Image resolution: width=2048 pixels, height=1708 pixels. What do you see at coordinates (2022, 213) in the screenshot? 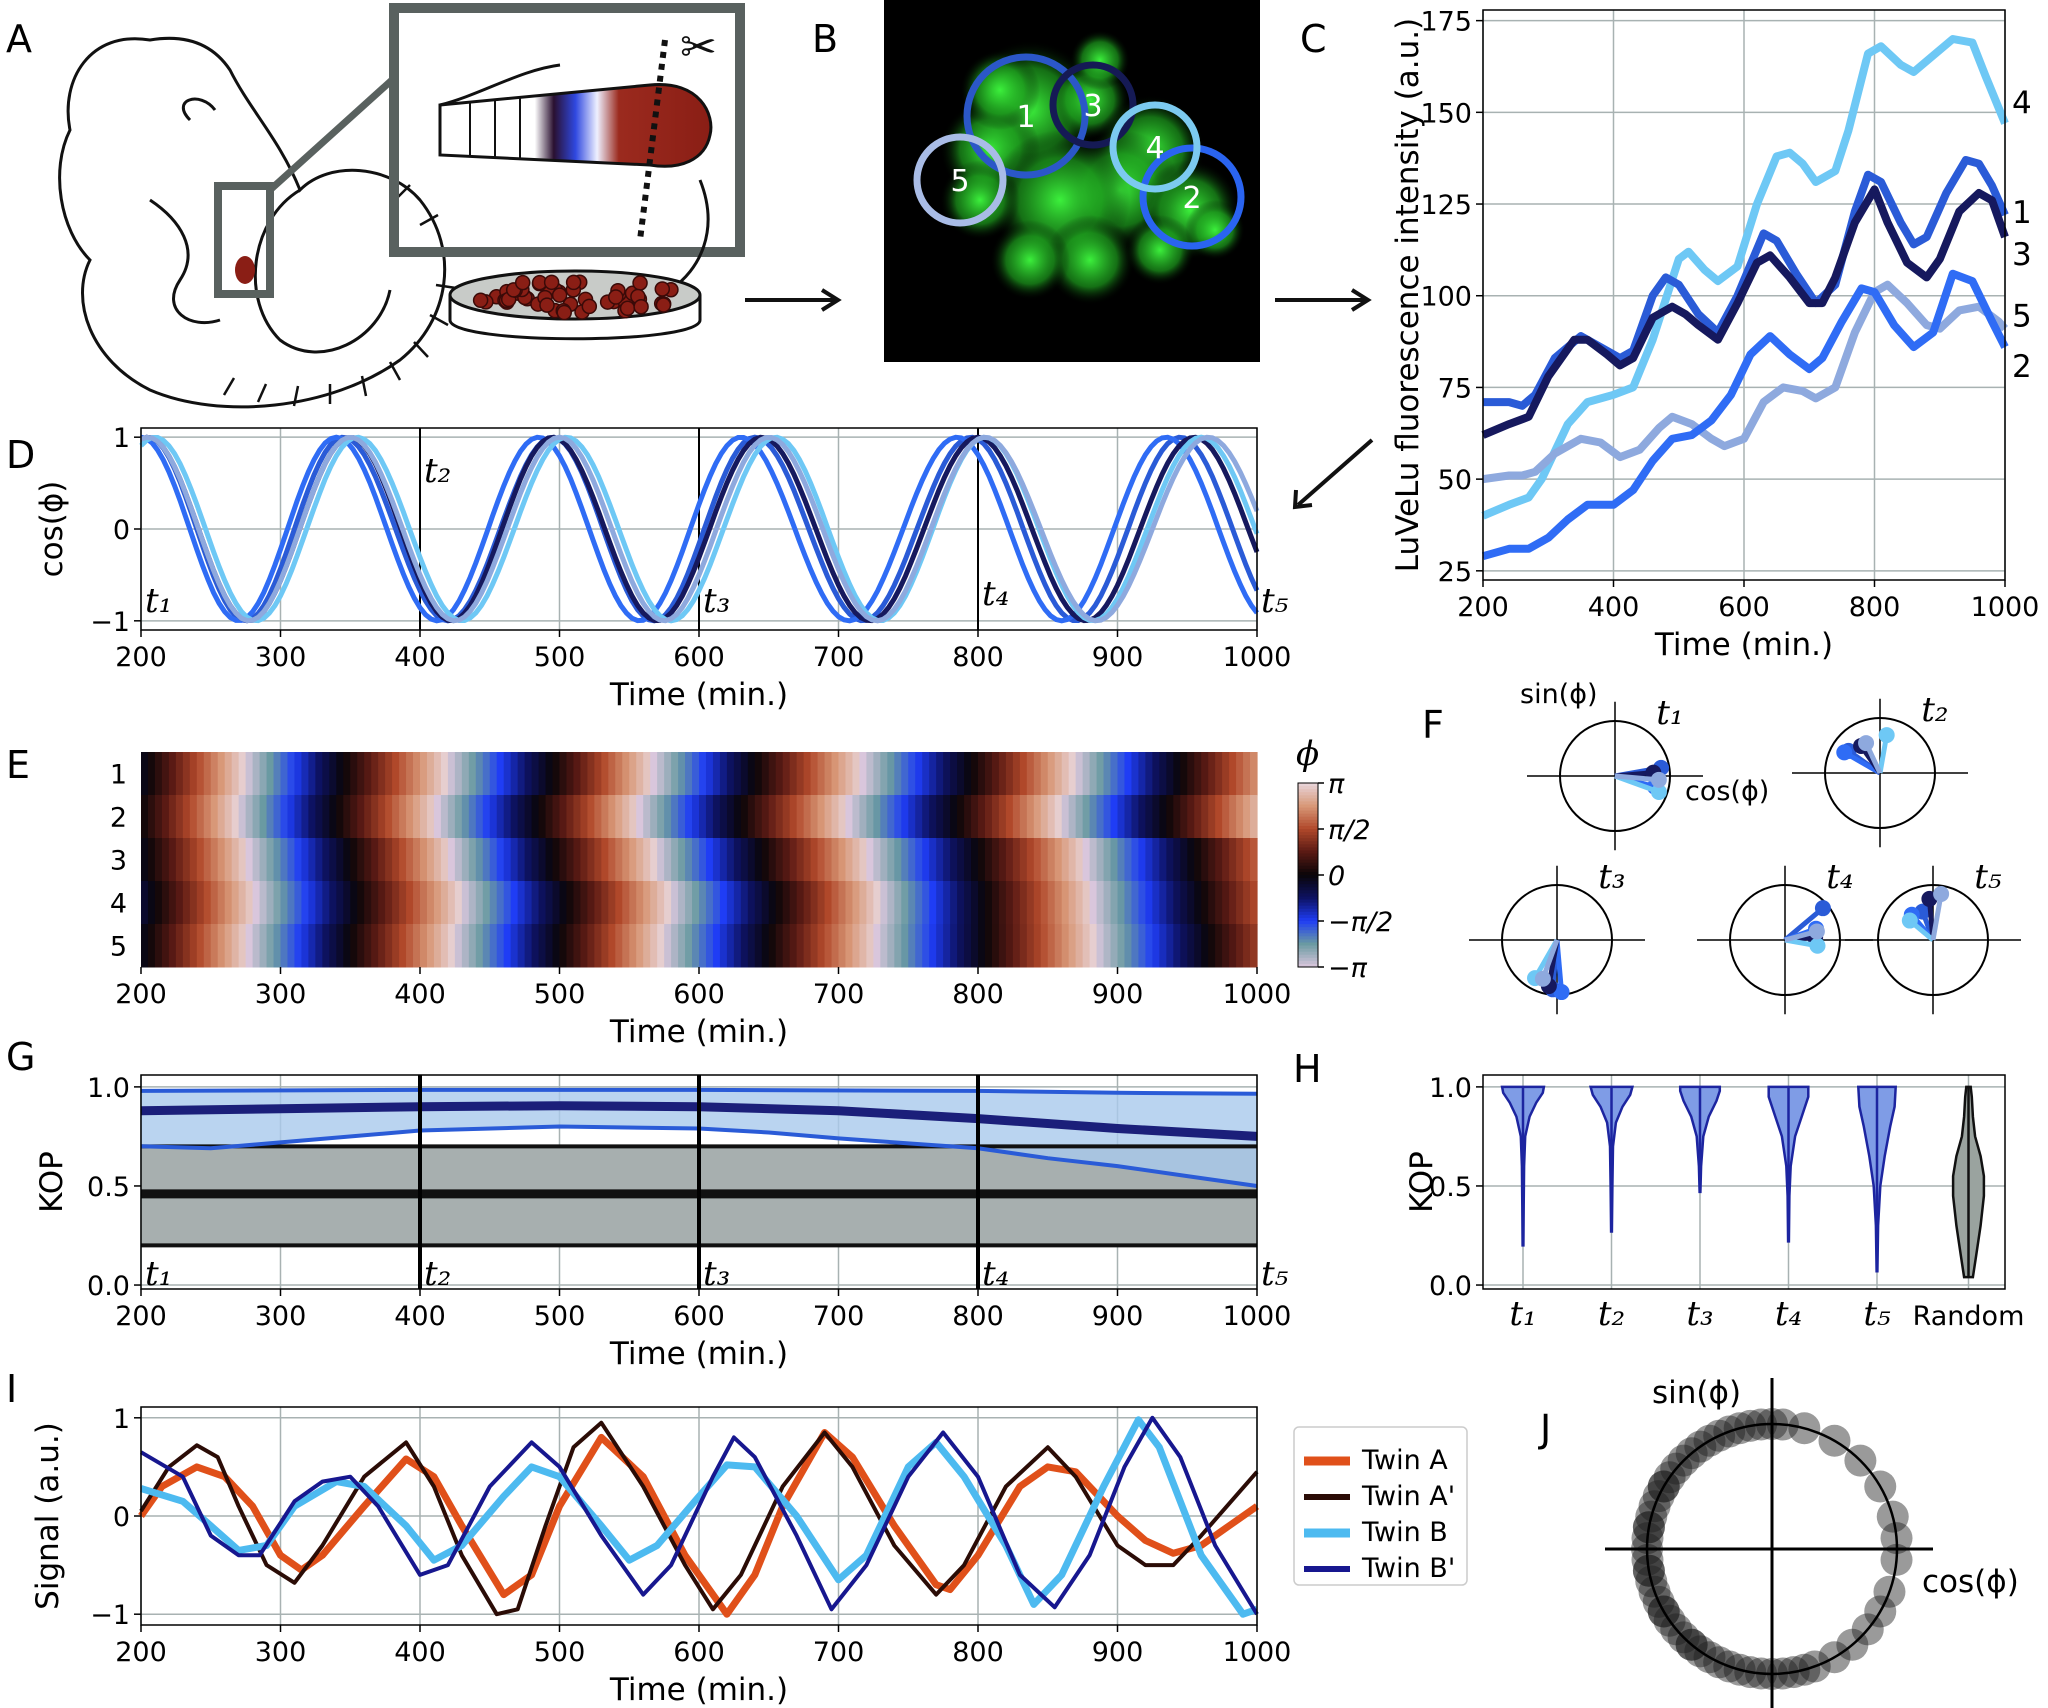
I see `series-label-1: 1` at bounding box center [2022, 213].